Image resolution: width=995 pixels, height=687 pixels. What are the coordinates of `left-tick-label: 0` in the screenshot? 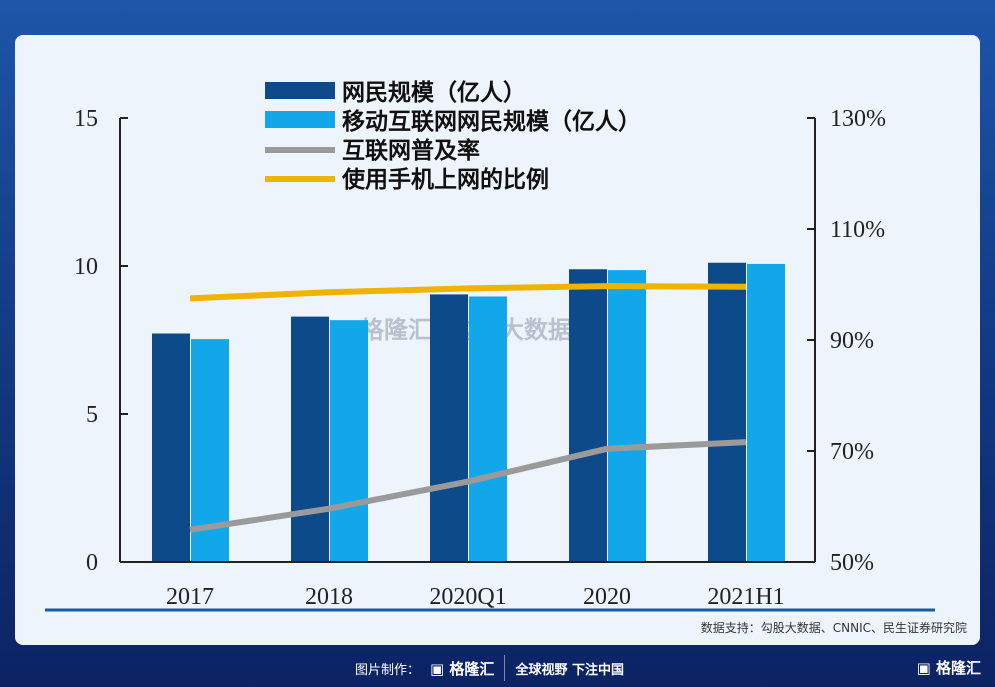 It's located at (92, 563).